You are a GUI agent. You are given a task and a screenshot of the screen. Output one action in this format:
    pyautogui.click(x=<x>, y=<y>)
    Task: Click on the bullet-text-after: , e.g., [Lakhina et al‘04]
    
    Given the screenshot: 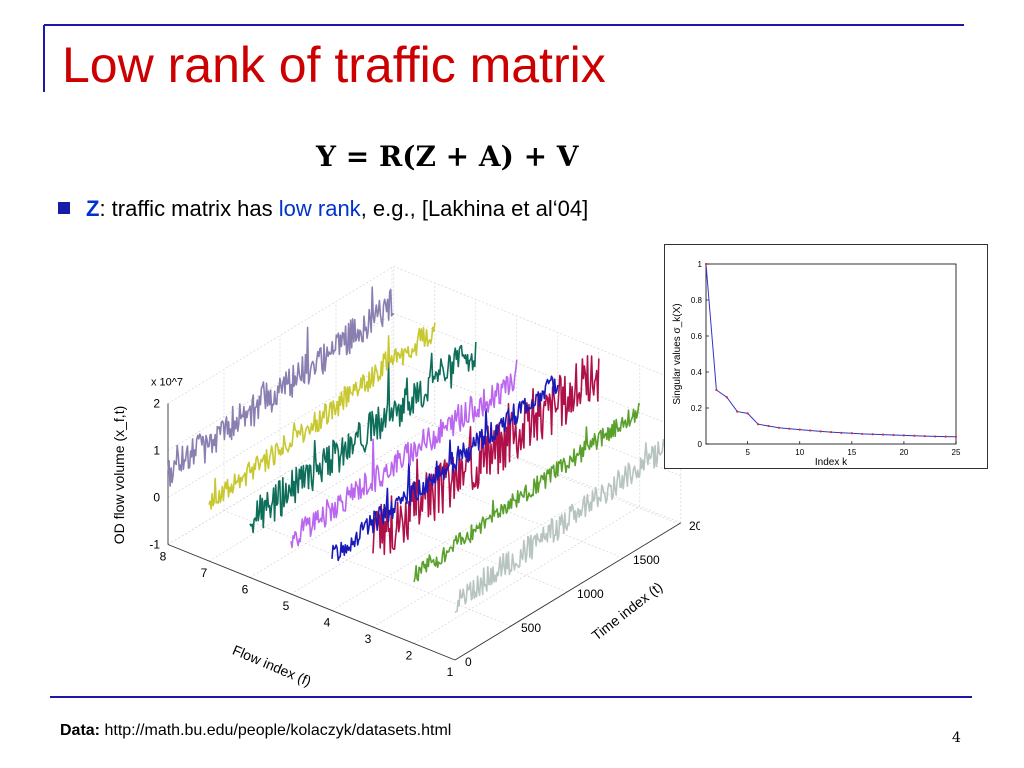 What is the action you would take?
    pyautogui.click(x=474, y=208)
    